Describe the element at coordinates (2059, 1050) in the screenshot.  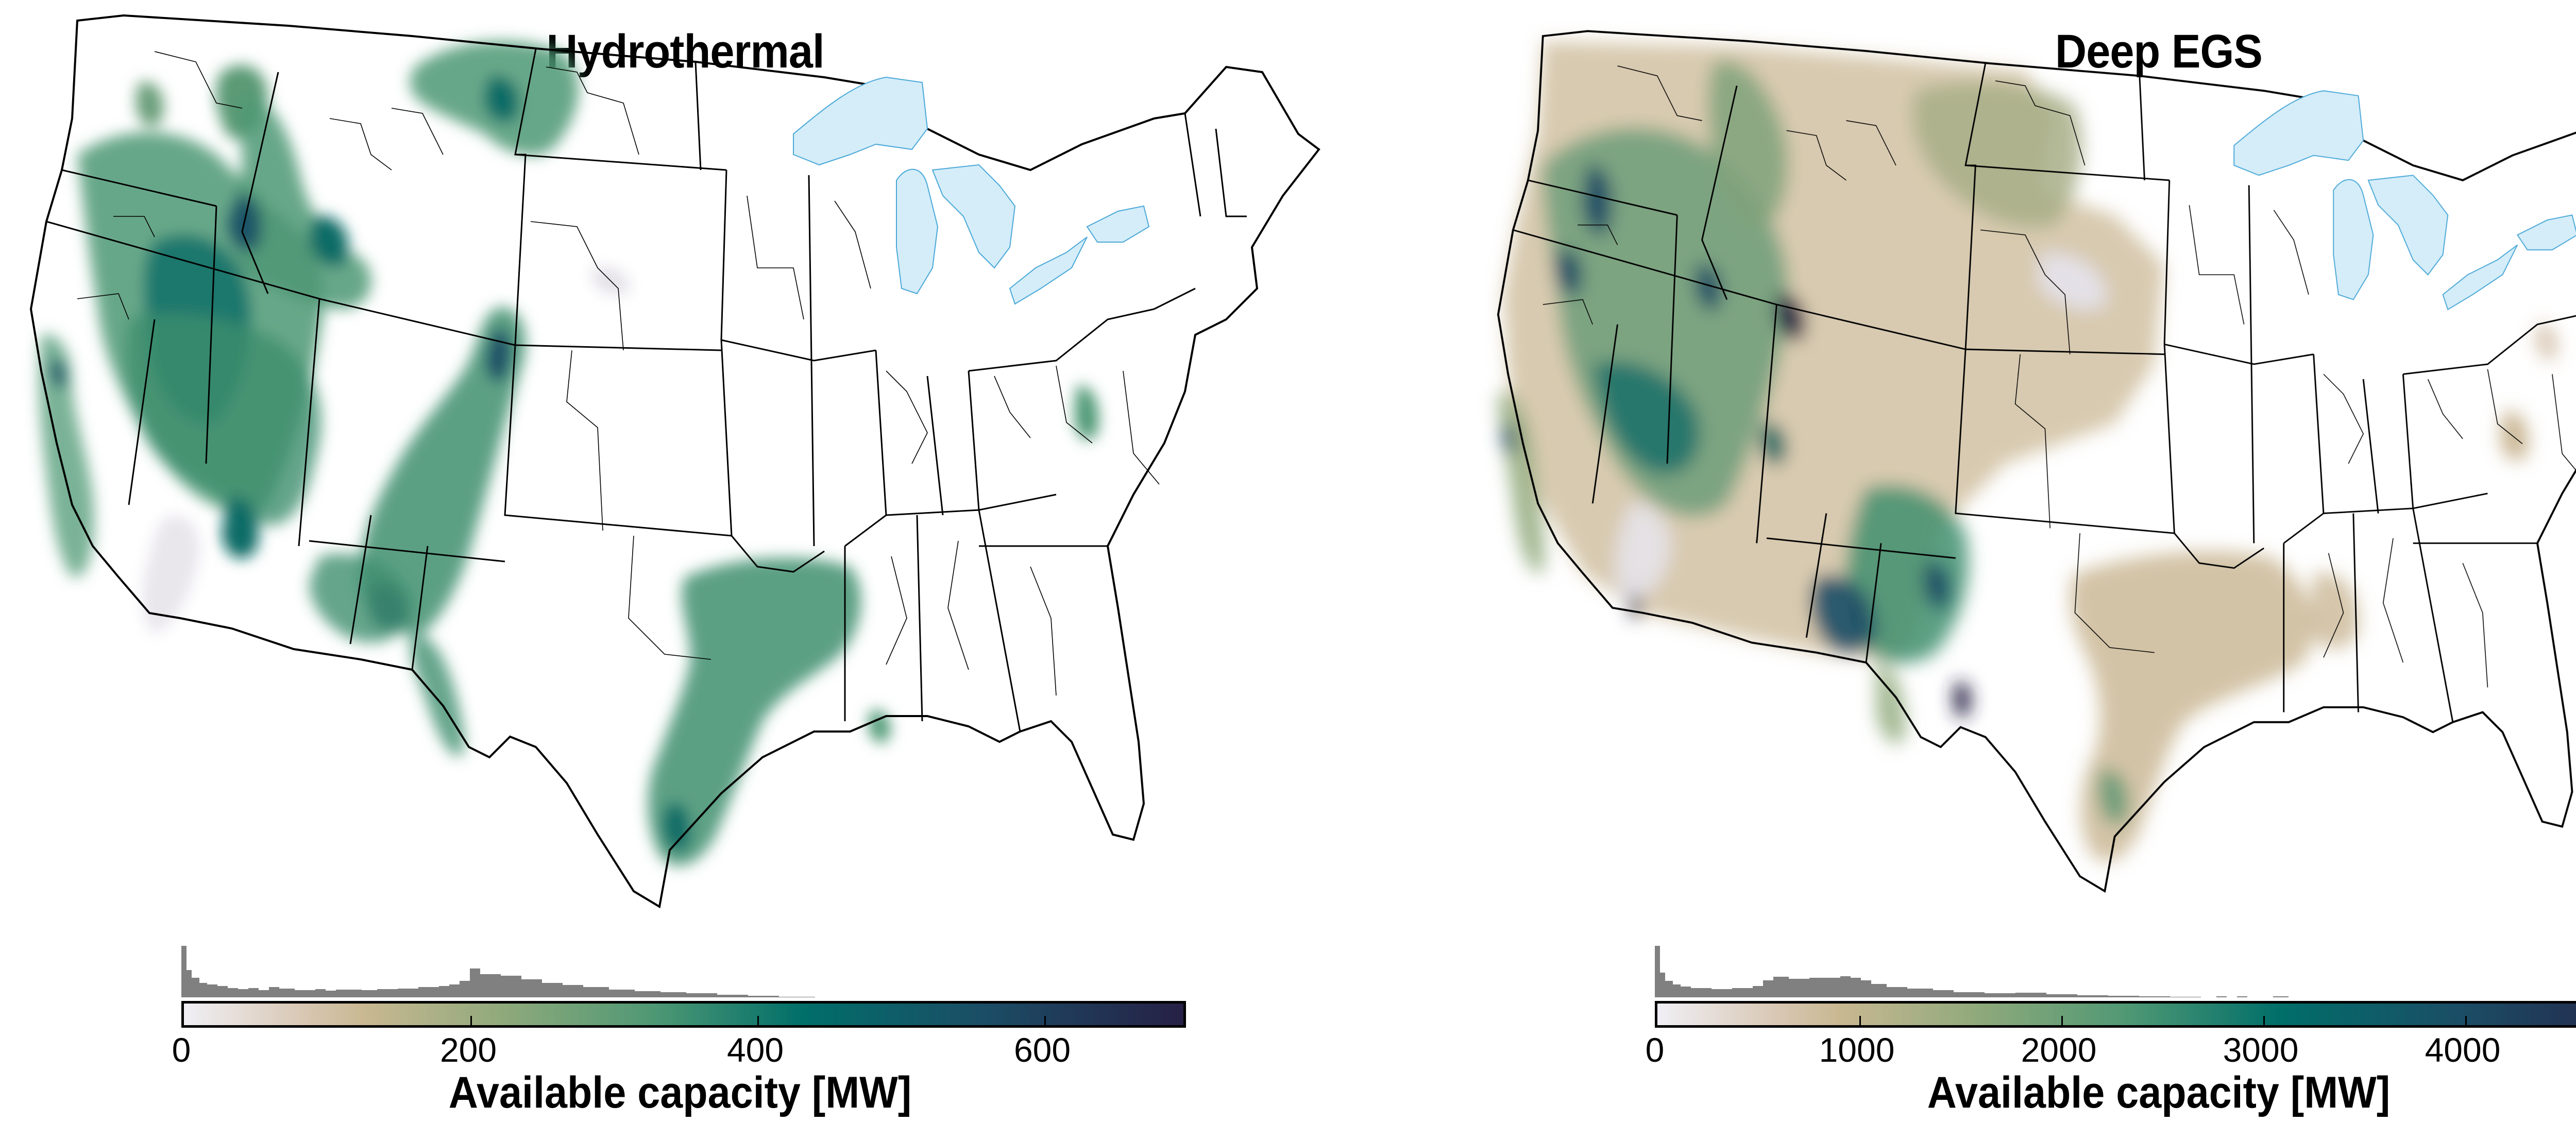
I see `tick-label: 2000` at that location.